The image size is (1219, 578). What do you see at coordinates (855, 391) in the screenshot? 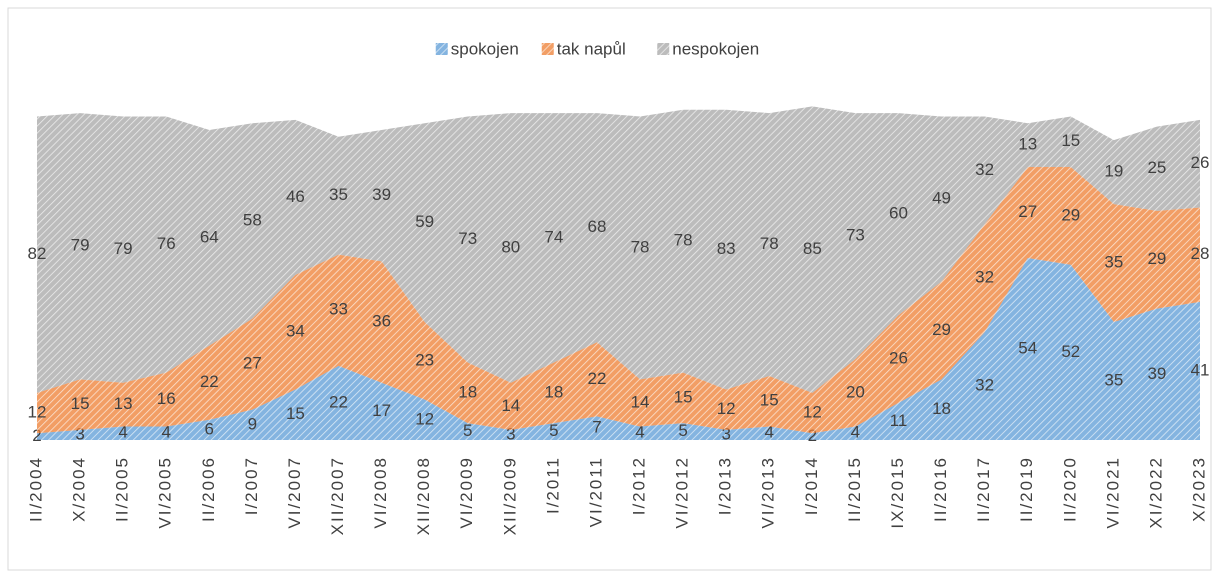
I see `data-label: 20` at bounding box center [855, 391].